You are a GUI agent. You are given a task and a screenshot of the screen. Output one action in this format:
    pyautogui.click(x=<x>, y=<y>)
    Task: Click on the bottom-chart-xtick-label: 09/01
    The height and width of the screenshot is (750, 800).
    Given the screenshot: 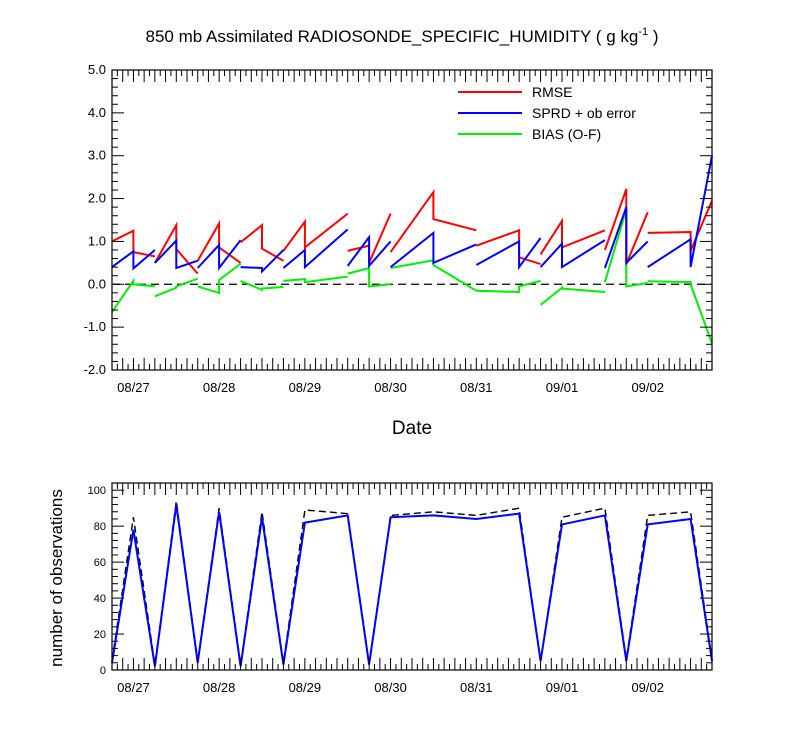 What is the action you would take?
    pyautogui.click(x=562, y=687)
    